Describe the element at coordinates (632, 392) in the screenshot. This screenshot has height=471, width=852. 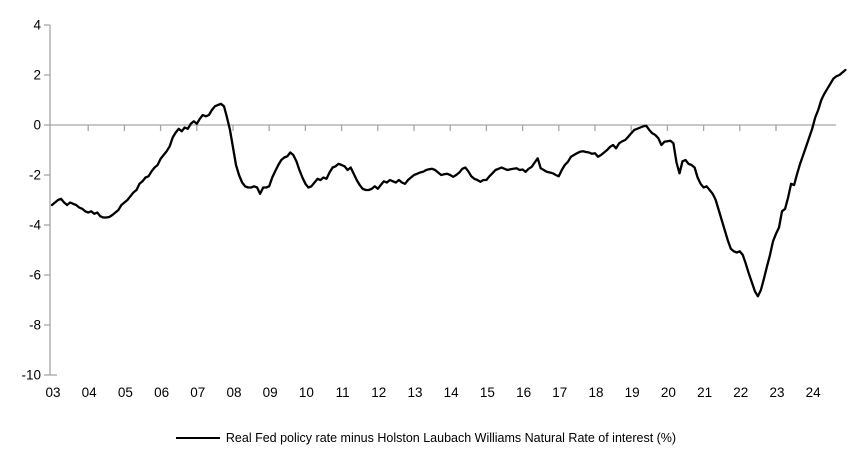
I see `x-tick-label: 19` at that location.